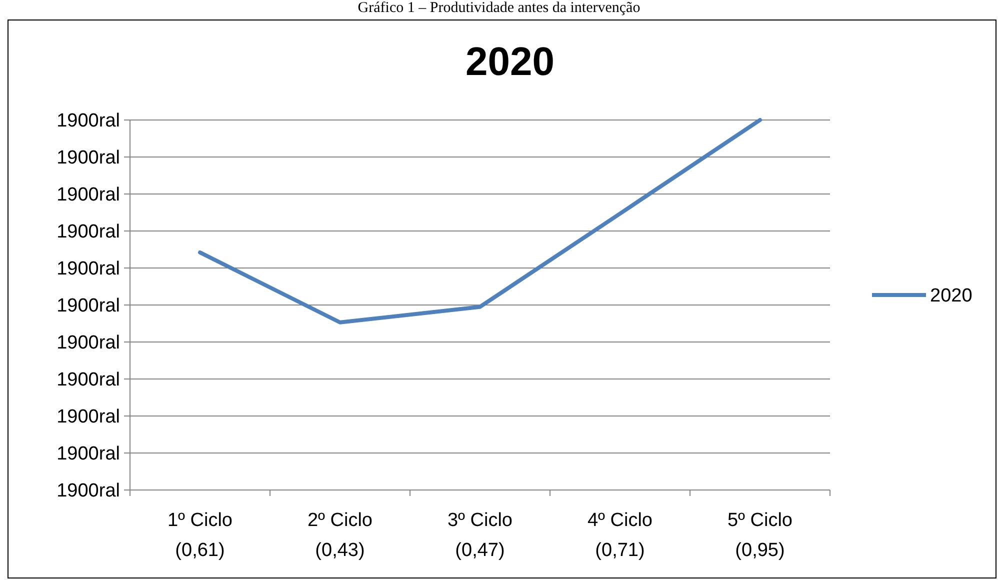 The height and width of the screenshot is (580, 998). What do you see at coordinates (510, 62) in the screenshot?
I see `chart-title: 2020` at bounding box center [510, 62].